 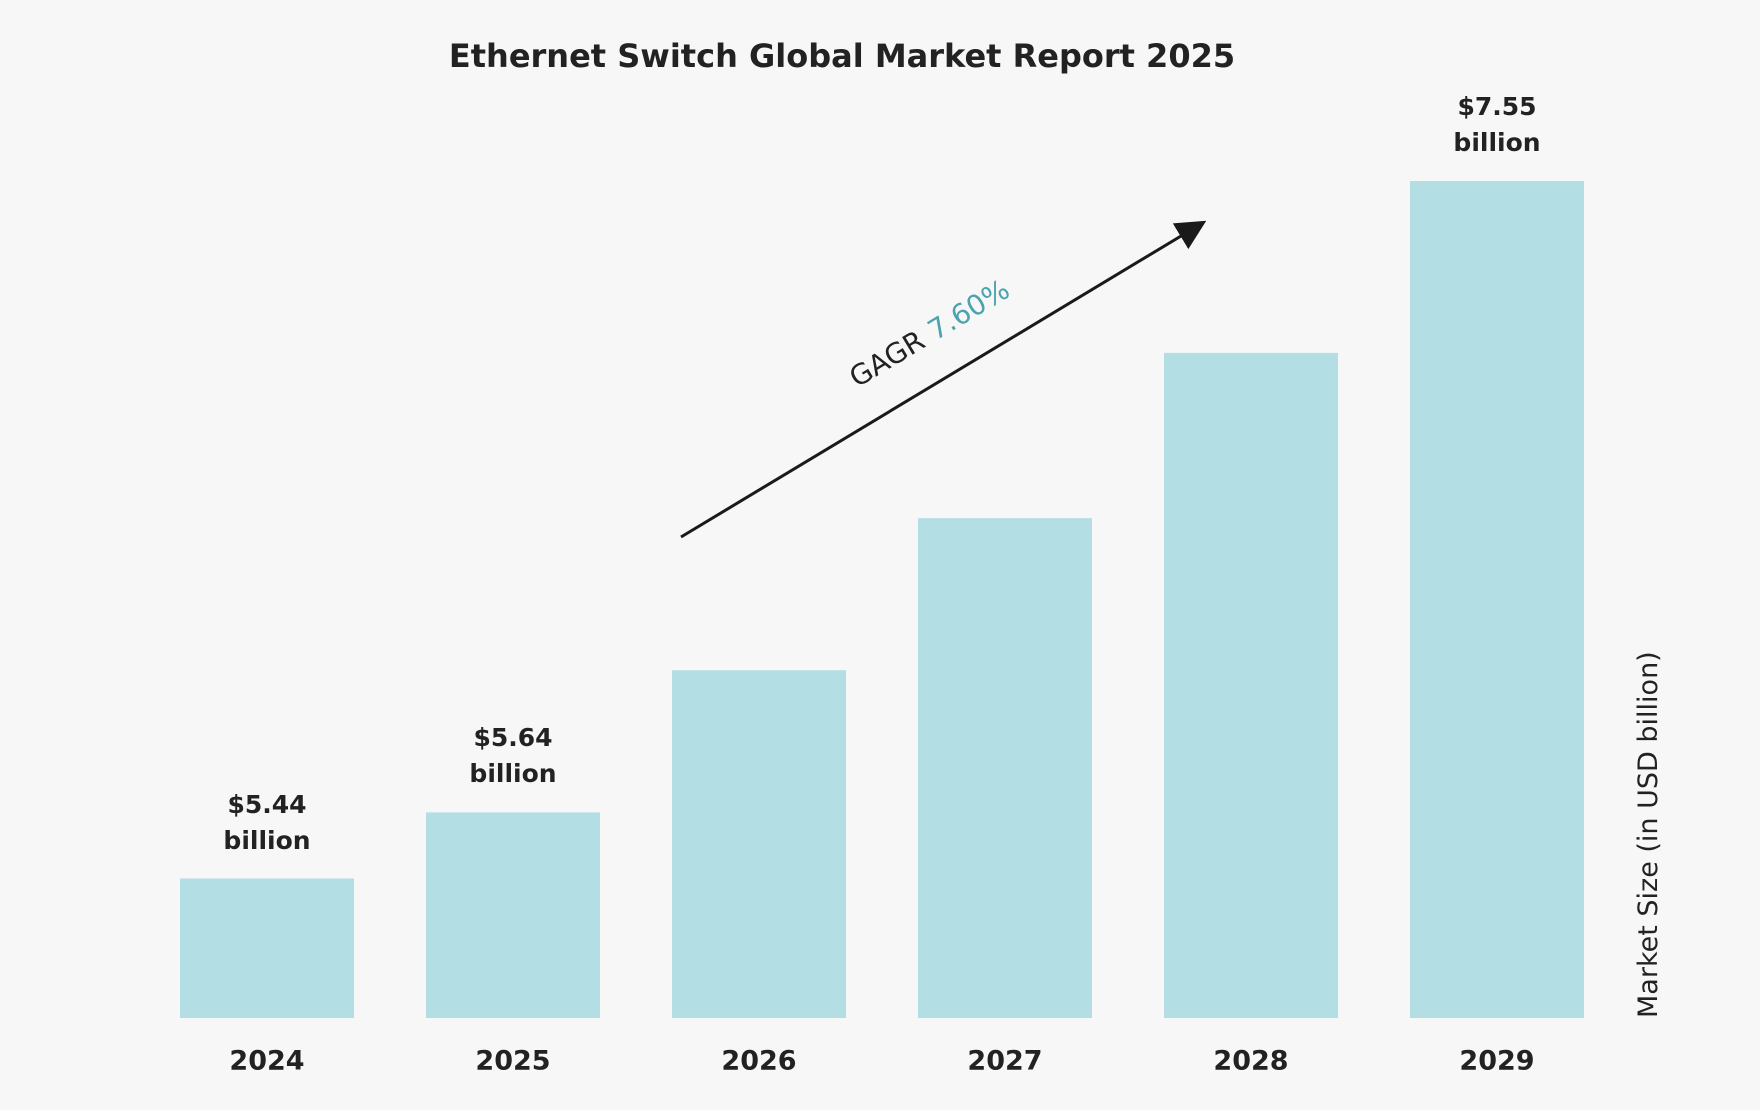 I want to click on annotation: GAGR7.60%, so click(x=930, y=333).